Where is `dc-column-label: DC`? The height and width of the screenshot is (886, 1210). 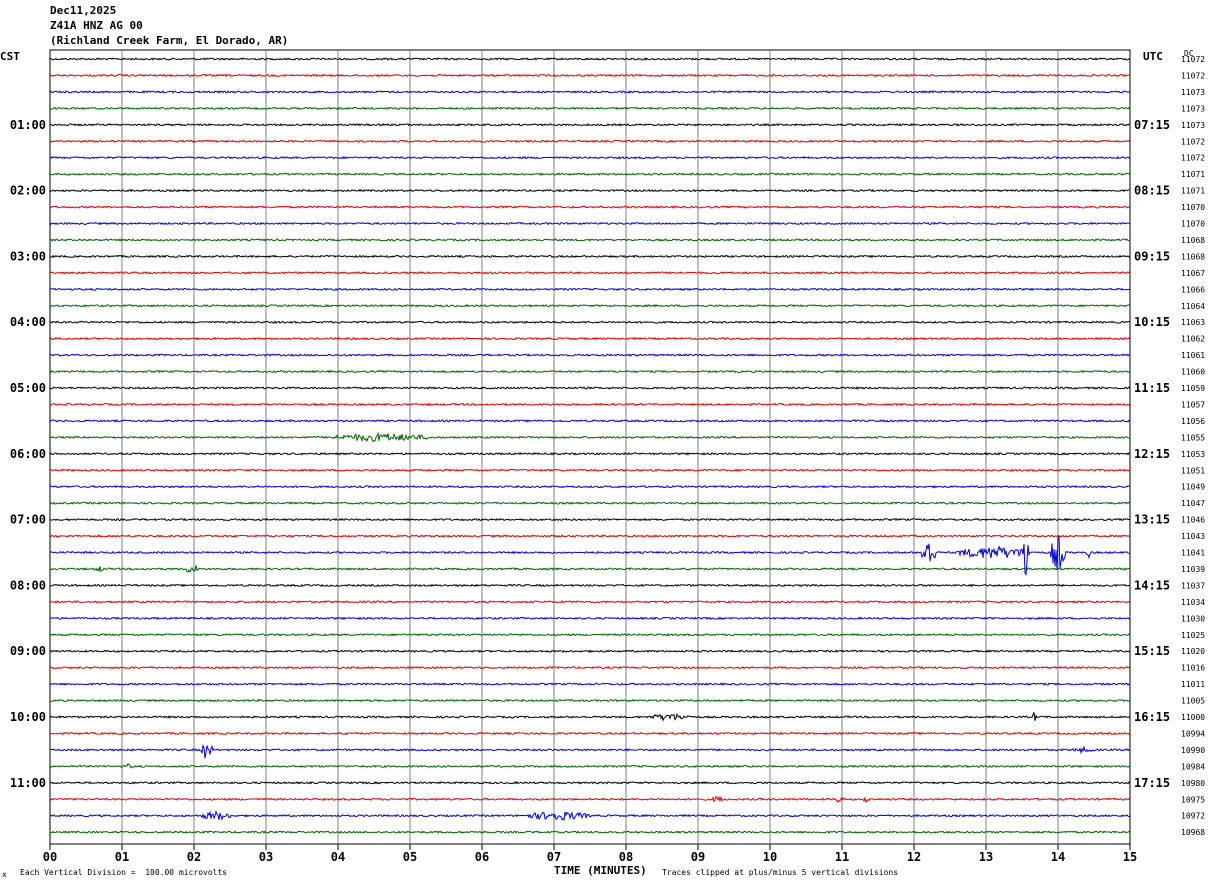
dc-column-label: DC is located at coordinates (1189, 53).